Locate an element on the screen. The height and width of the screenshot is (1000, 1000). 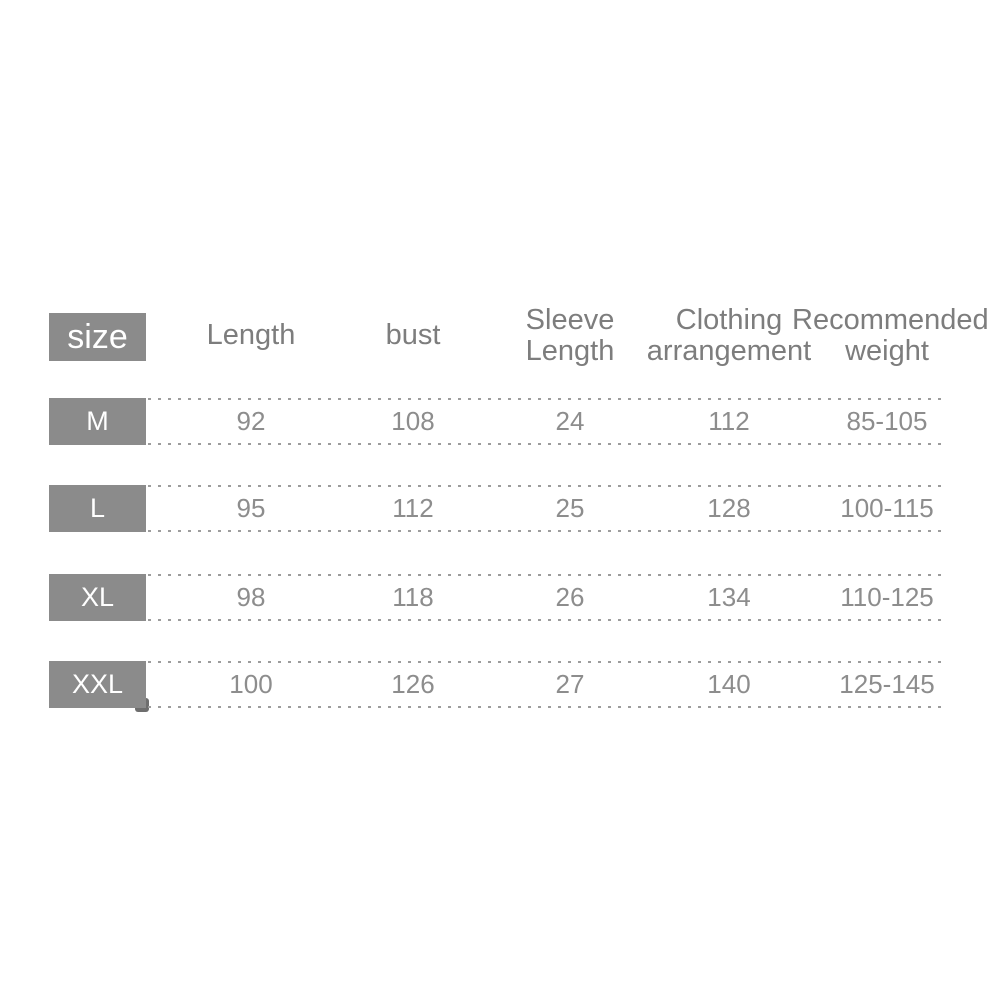
table-row-m: M 92 108 24 112 85-105 is located at coordinates (500, 421).